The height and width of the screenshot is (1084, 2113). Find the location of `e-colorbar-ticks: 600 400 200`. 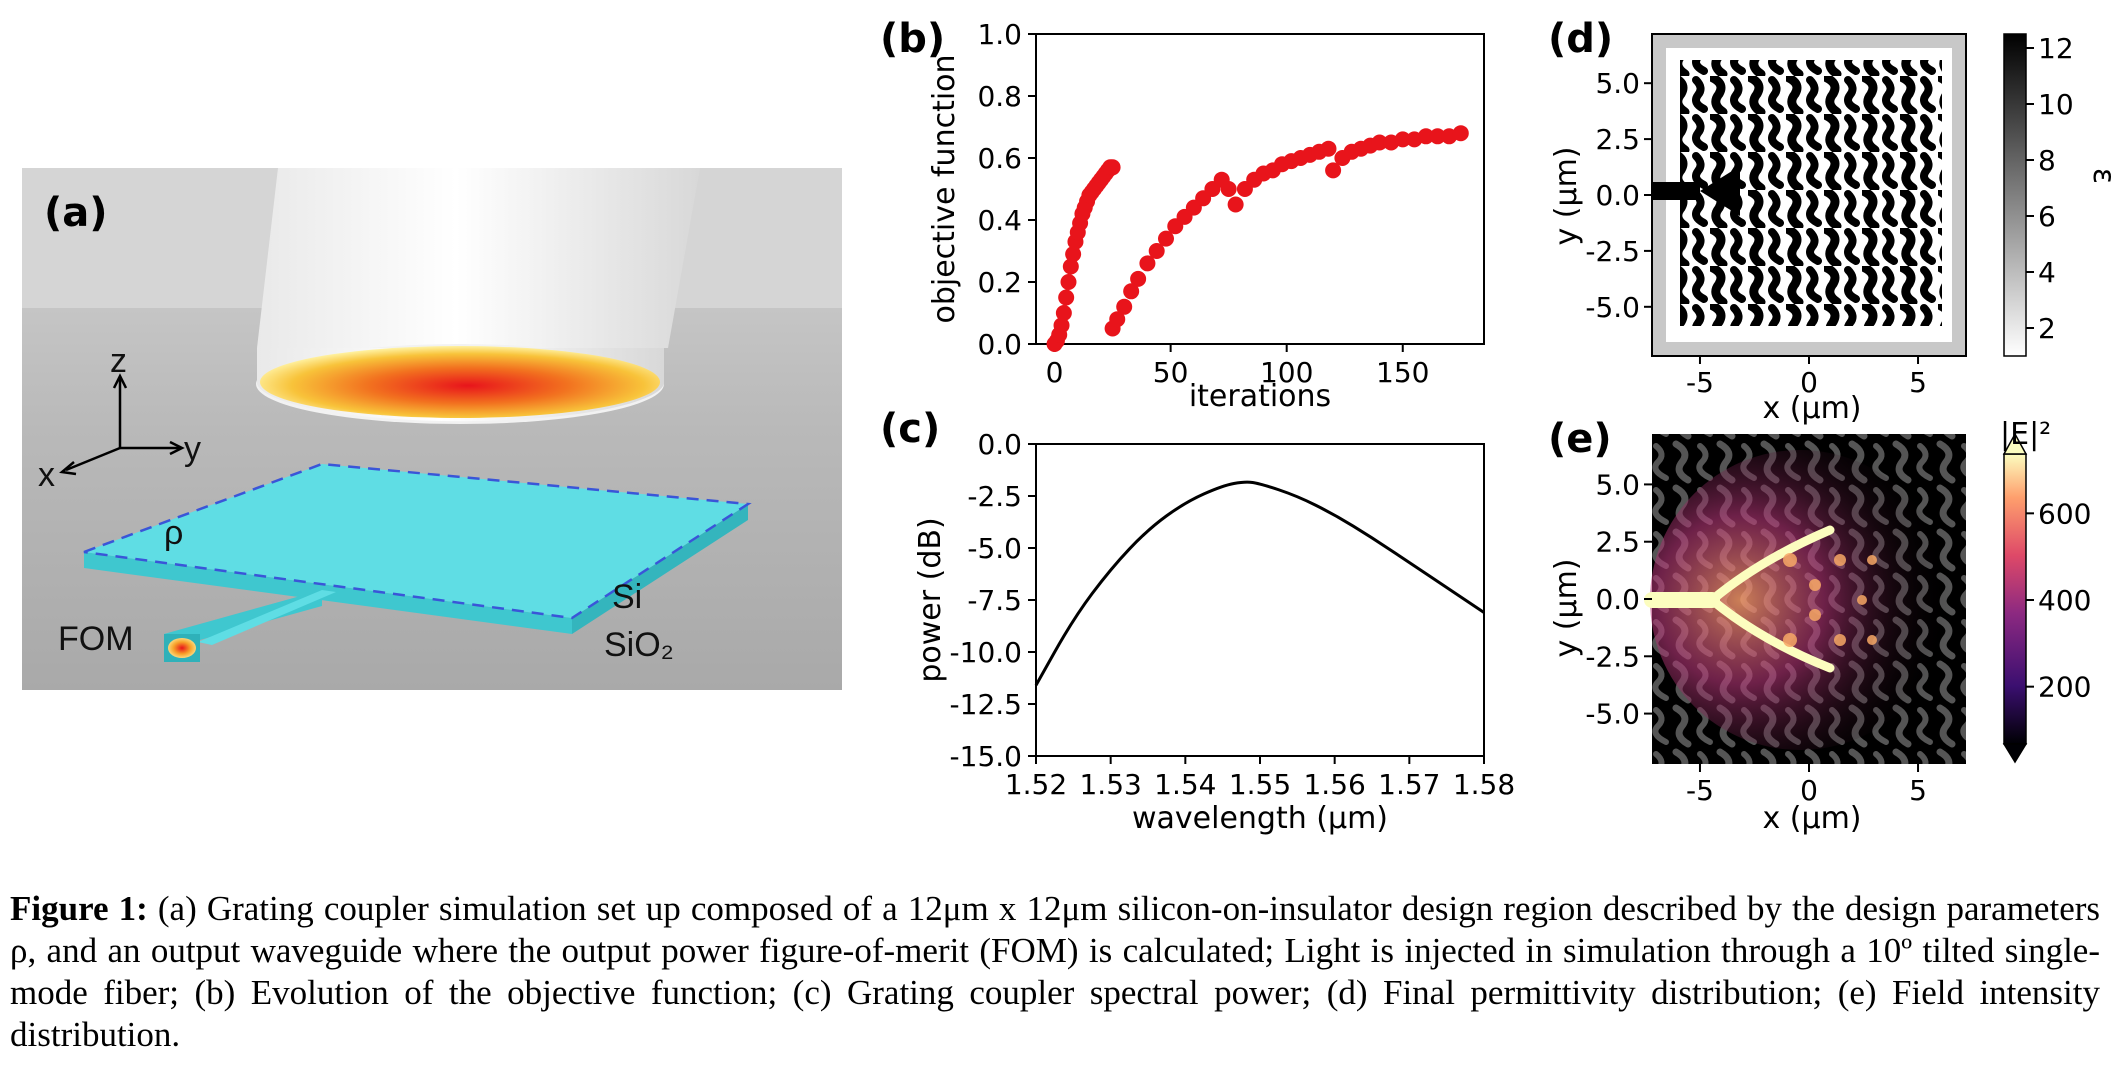

e-colorbar-ticks: 600 400 200 is located at coordinates (2058, 600).